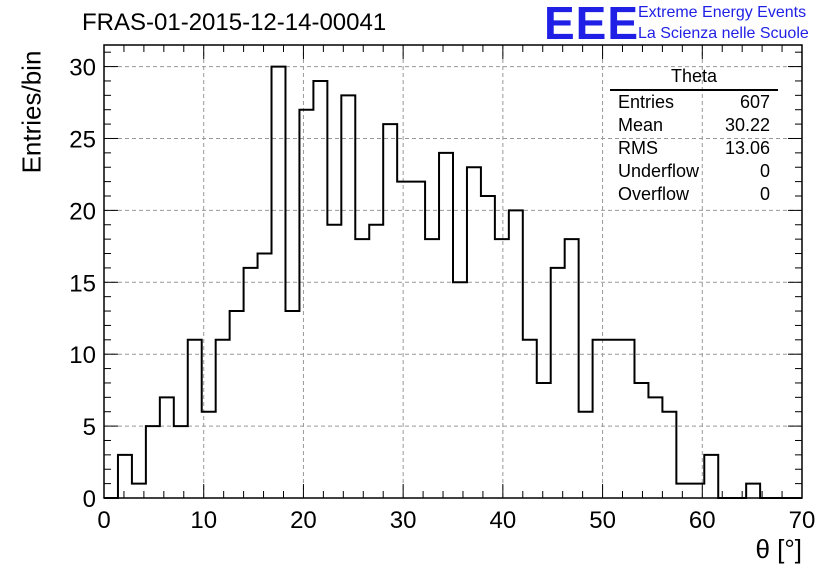 The height and width of the screenshot is (572, 836). I want to click on x-tick-label: 20, so click(303, 520).